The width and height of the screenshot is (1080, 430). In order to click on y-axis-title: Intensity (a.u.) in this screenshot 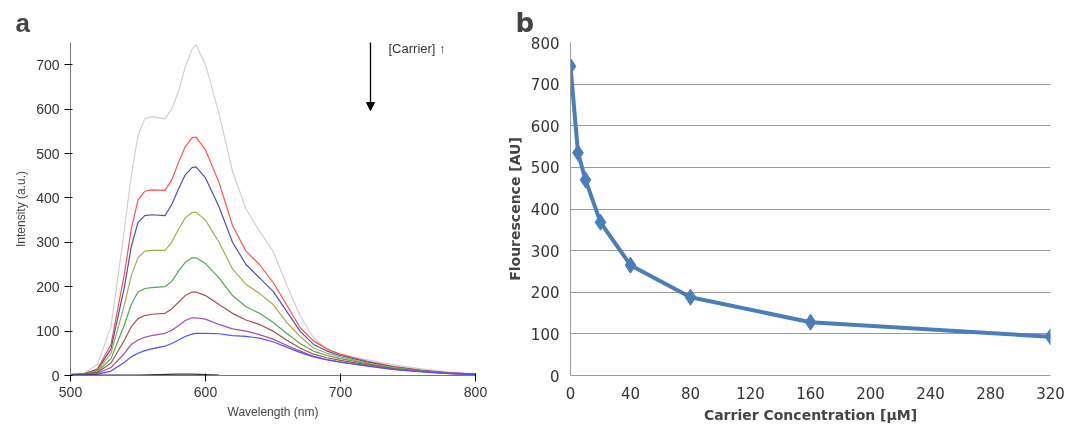, I will do `click(21, 209)`.